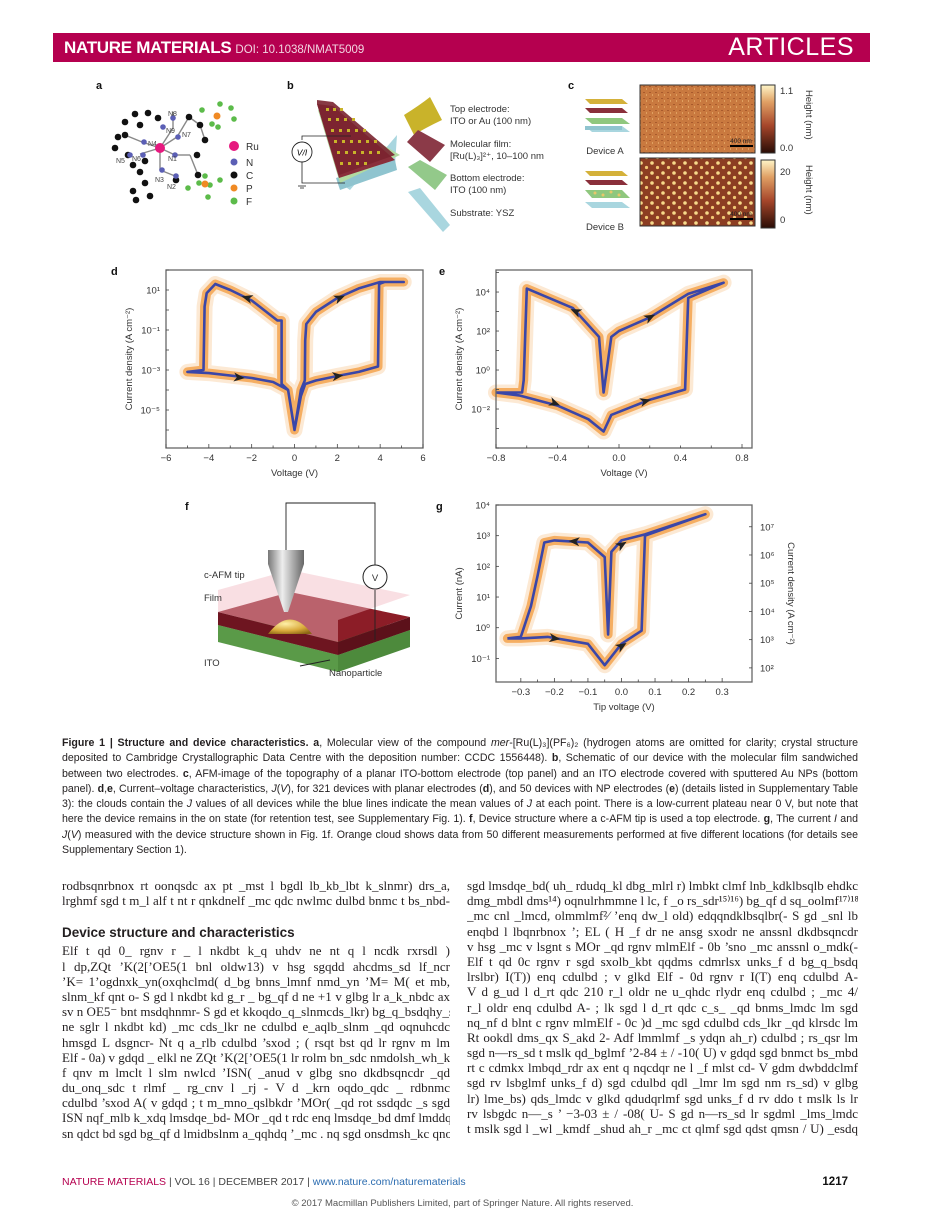 This screenshot has width=925, height=1217. I want to click on panel-label-a: a, so click(99, 86).